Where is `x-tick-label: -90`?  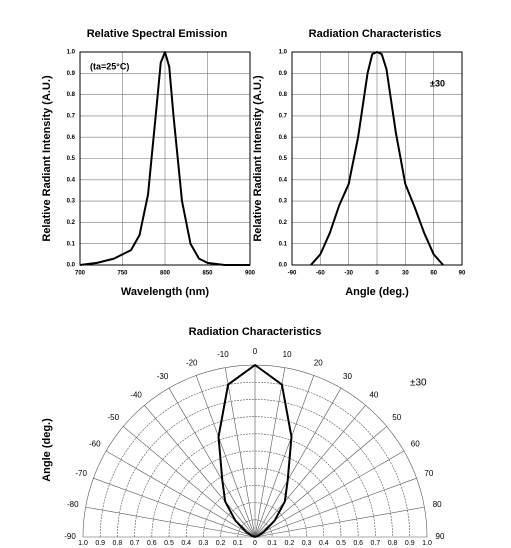
x-tick-label: -90 is located at coordinates (292, 274).